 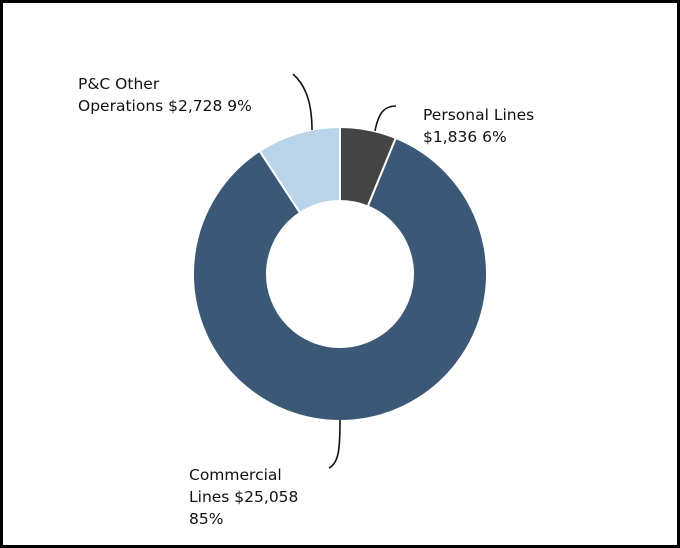 What do you see at coordinates (334, 444) in the screenshot?
I see `leader-line-commercial-lines` at bounding box center [334, 444].